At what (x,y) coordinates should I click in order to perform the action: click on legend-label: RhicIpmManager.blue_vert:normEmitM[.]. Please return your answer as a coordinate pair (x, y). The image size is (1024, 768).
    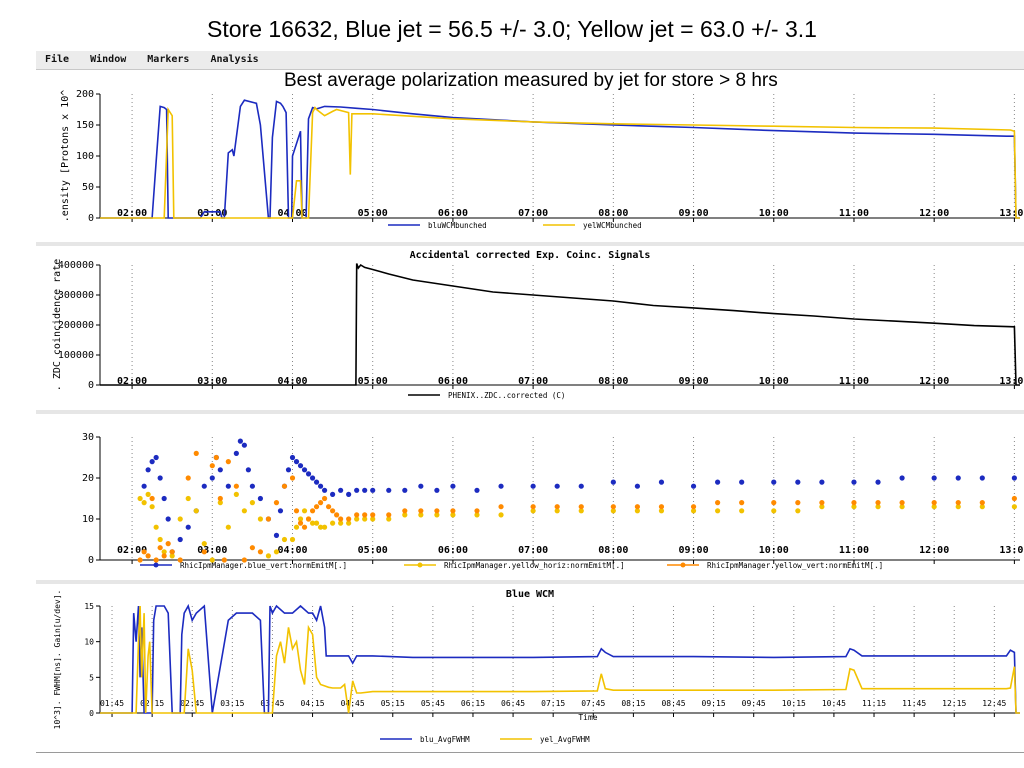
    Looking at the image, I should click on (263, 565).